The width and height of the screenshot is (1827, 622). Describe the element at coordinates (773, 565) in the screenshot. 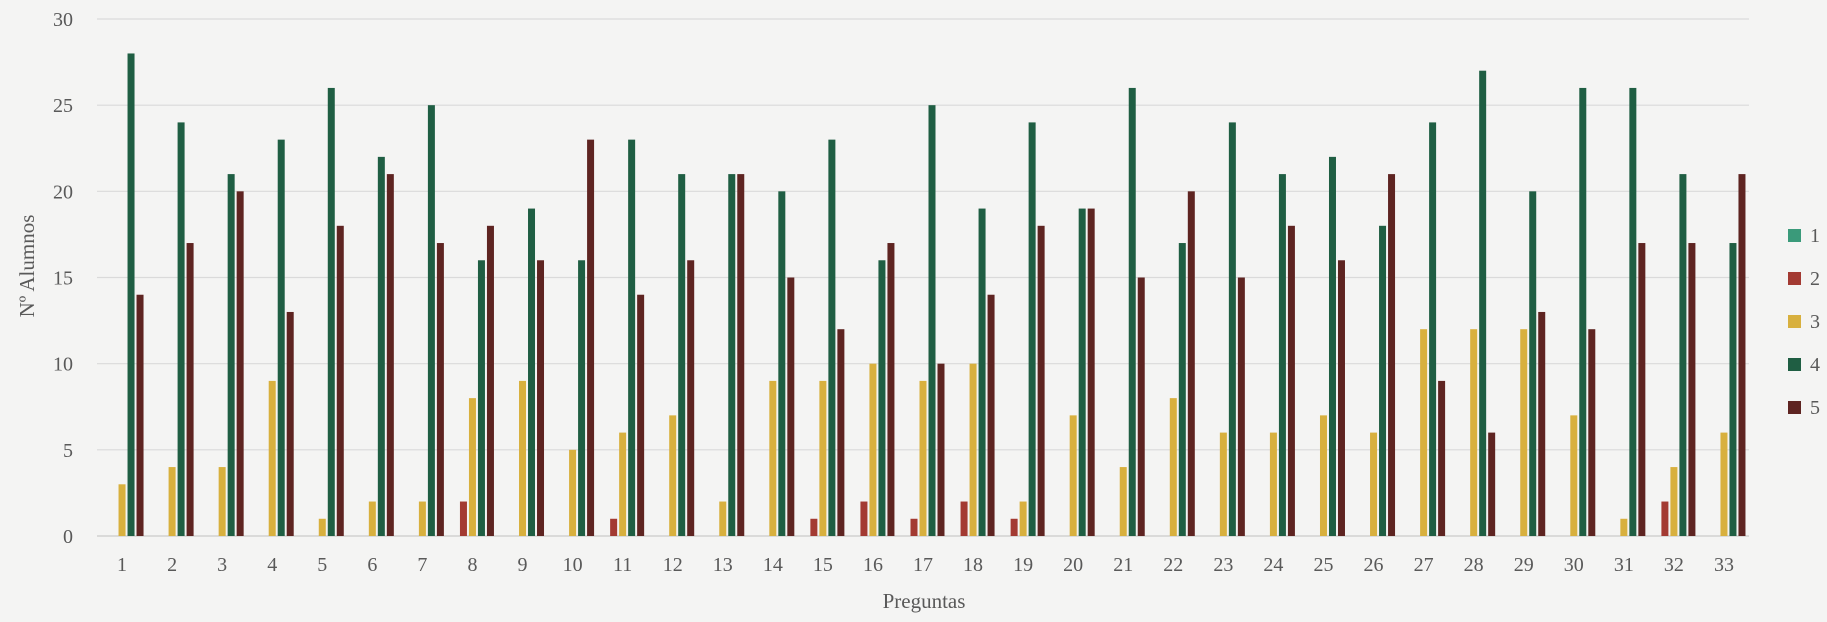

I see `x-tick-label: 14` at that location.